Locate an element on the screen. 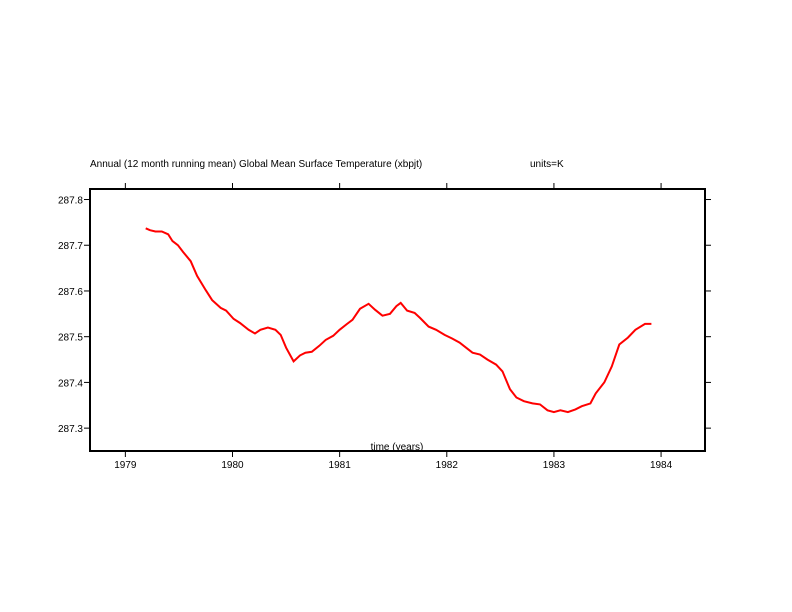 The width and height of the screenshot is (792, 612). y-tick-label: 287.4 is located at coordinates (70, 383).